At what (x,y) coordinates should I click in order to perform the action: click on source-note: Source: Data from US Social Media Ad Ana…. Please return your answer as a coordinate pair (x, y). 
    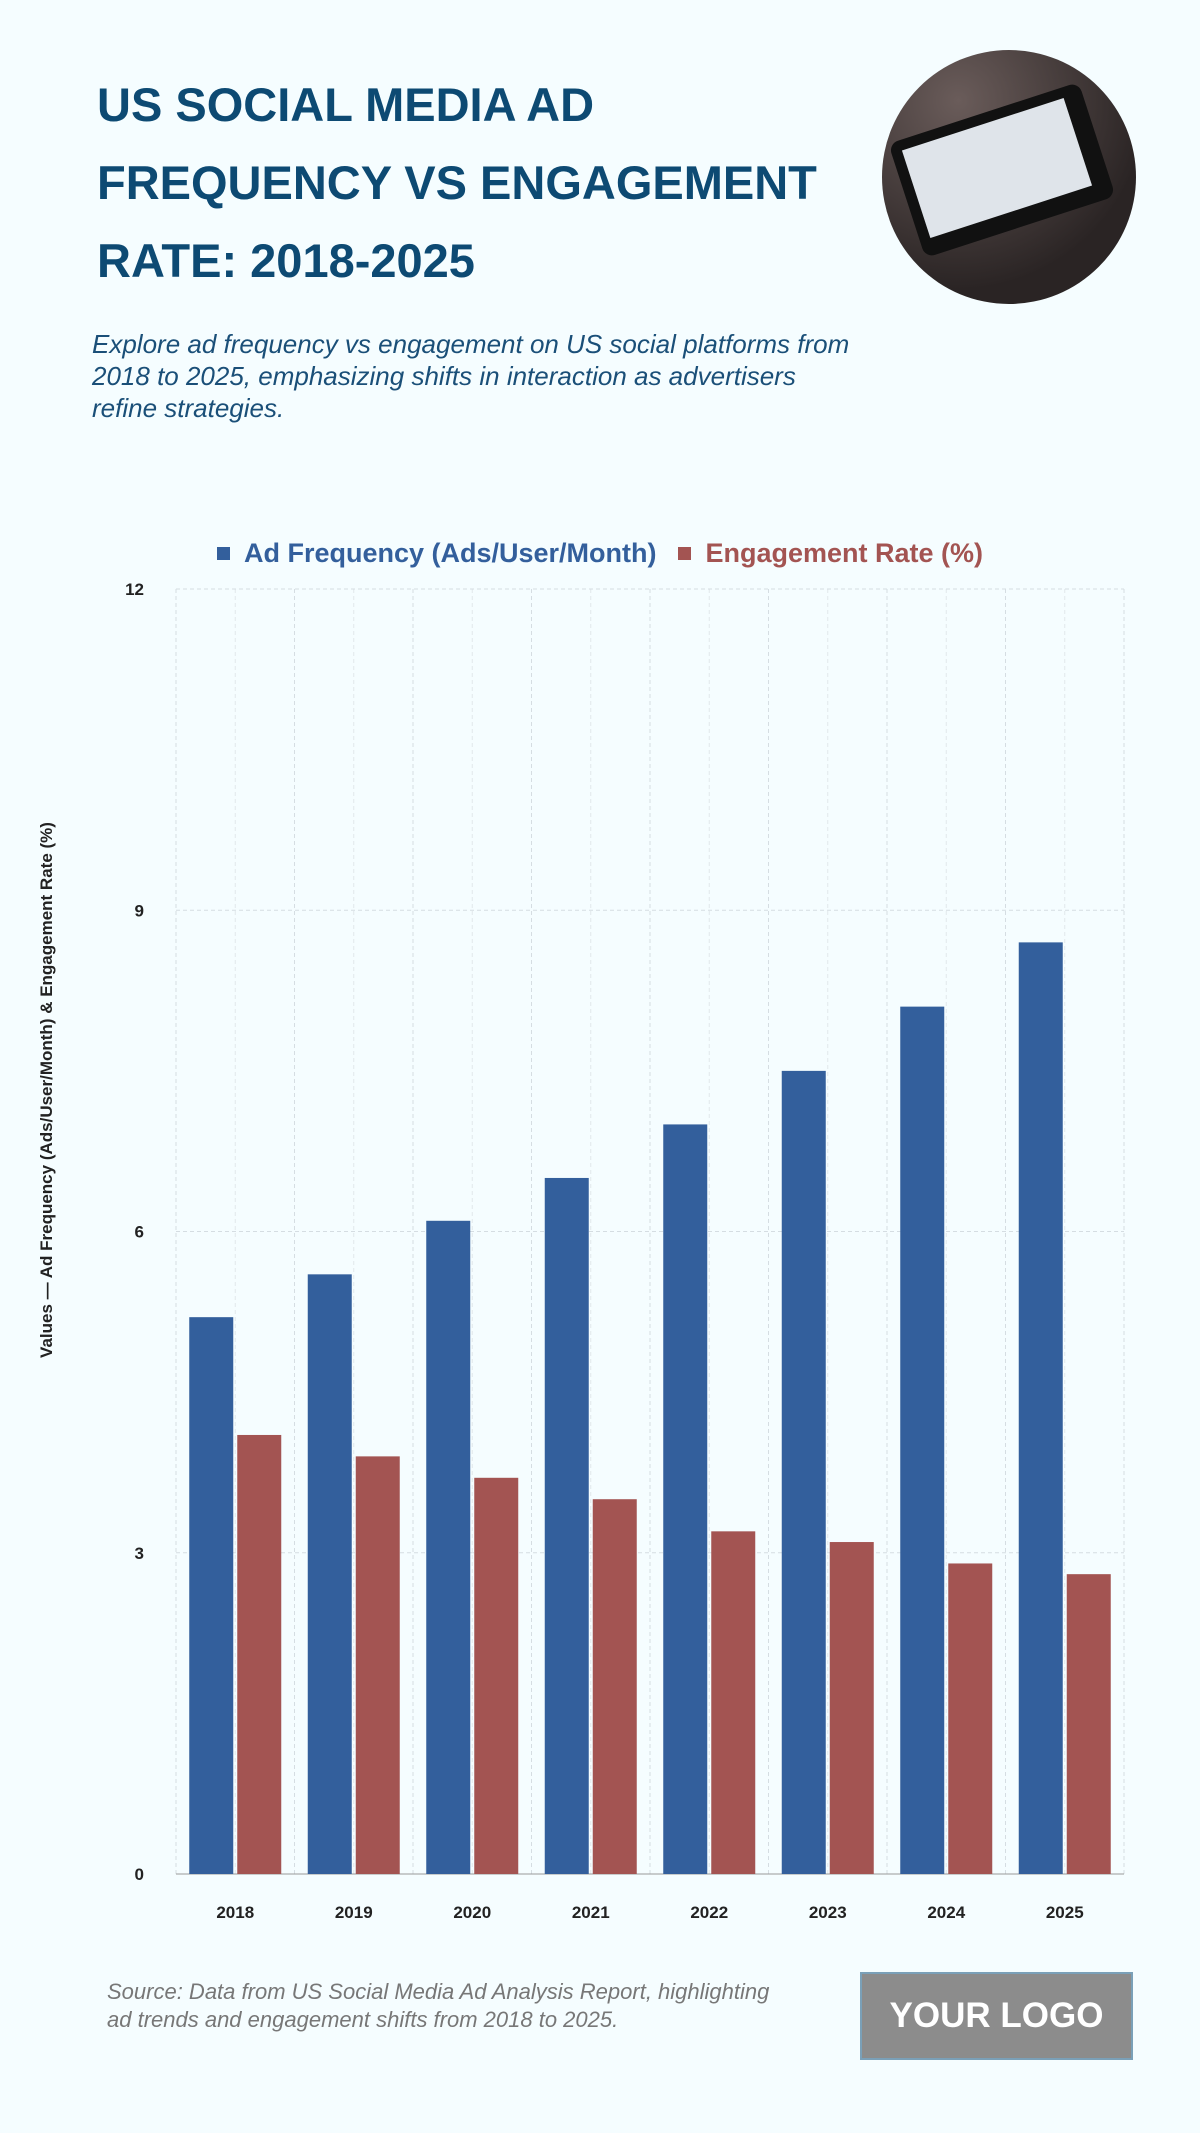
    Looking at the image, I should click on (438, 2005).